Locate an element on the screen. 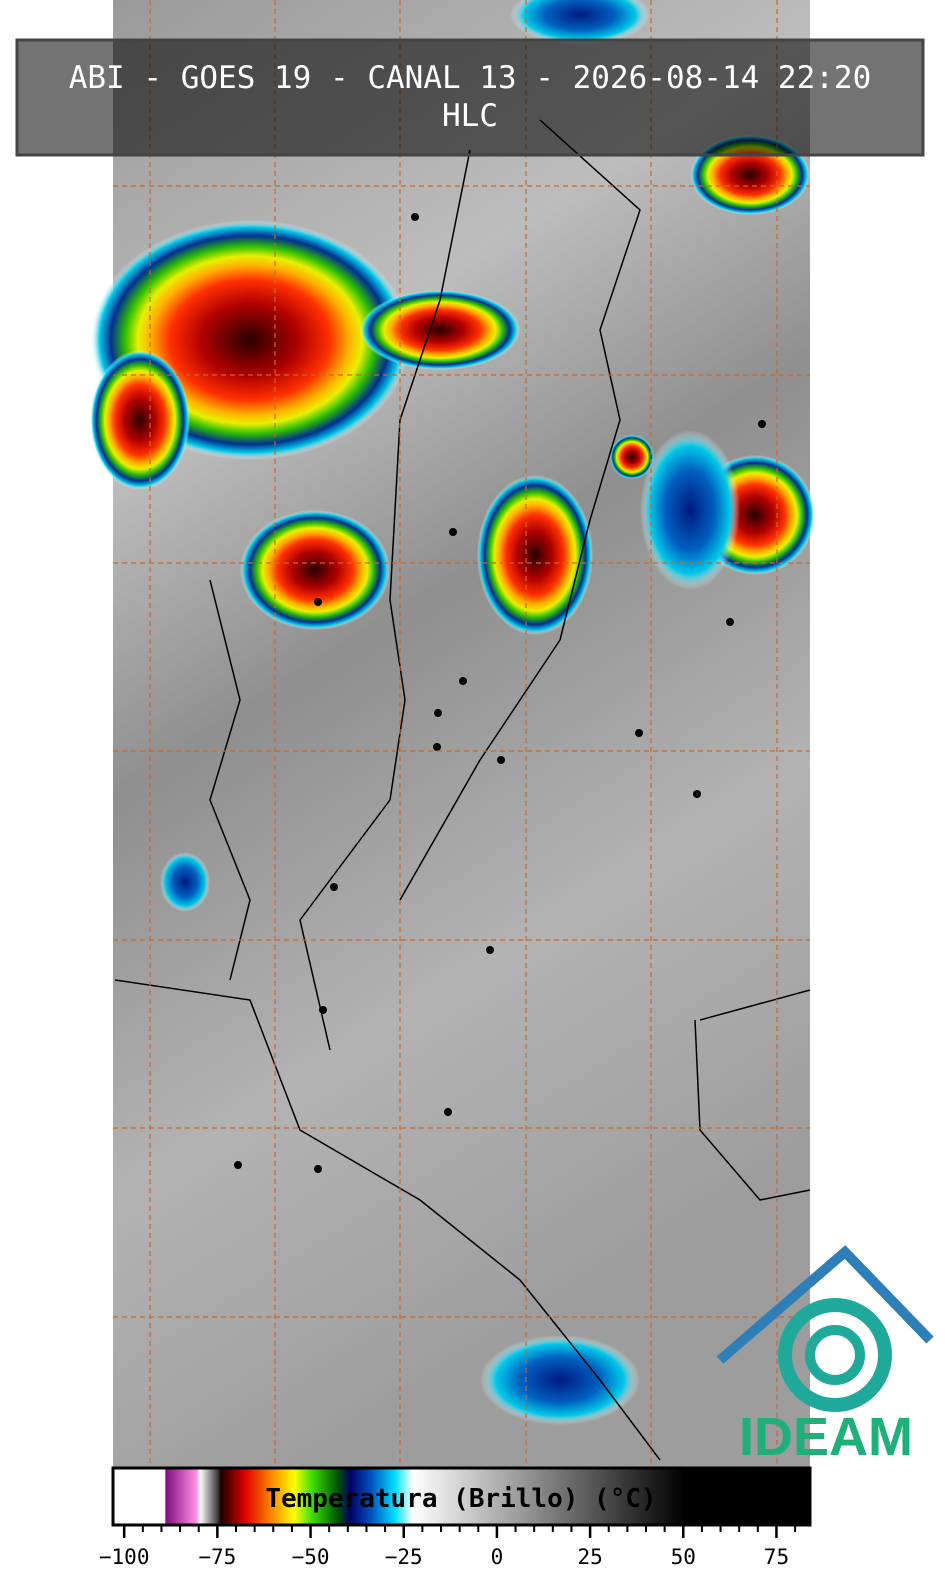  tick-label: −50 is located at coordinates (311, 1557).